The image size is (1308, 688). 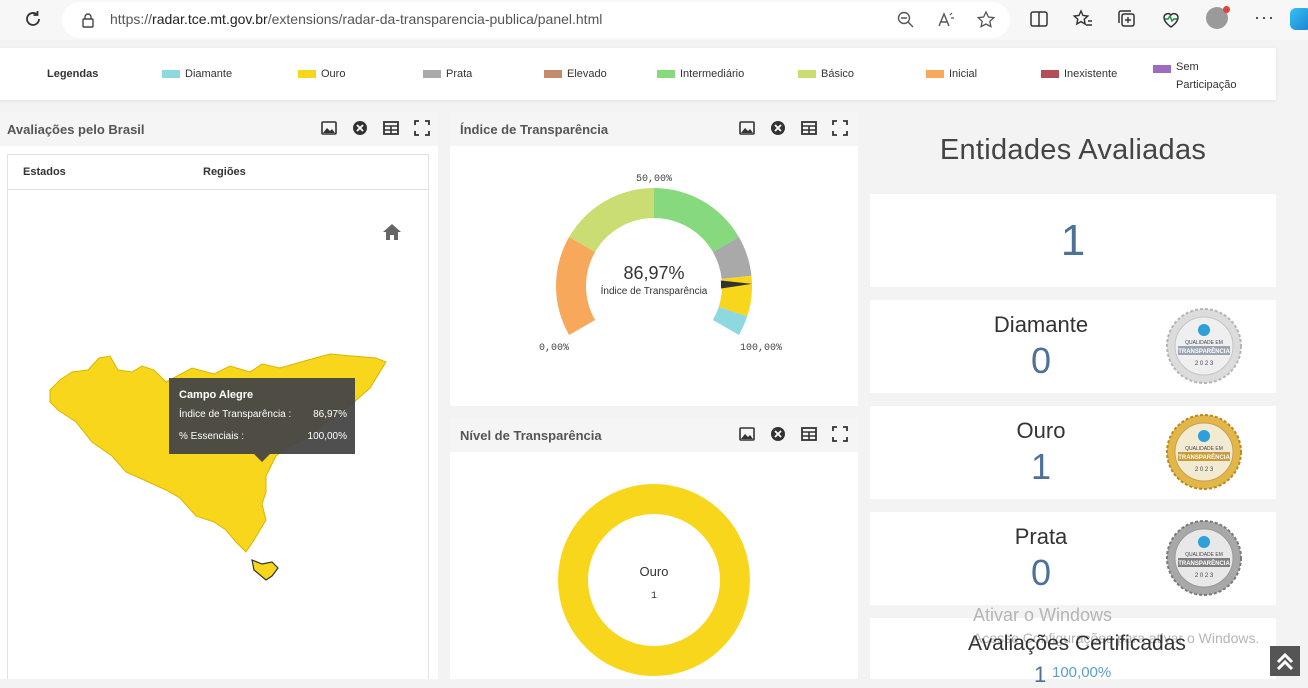 I want to click on legend-label: Inexistente, so click(x=1091, y=74).